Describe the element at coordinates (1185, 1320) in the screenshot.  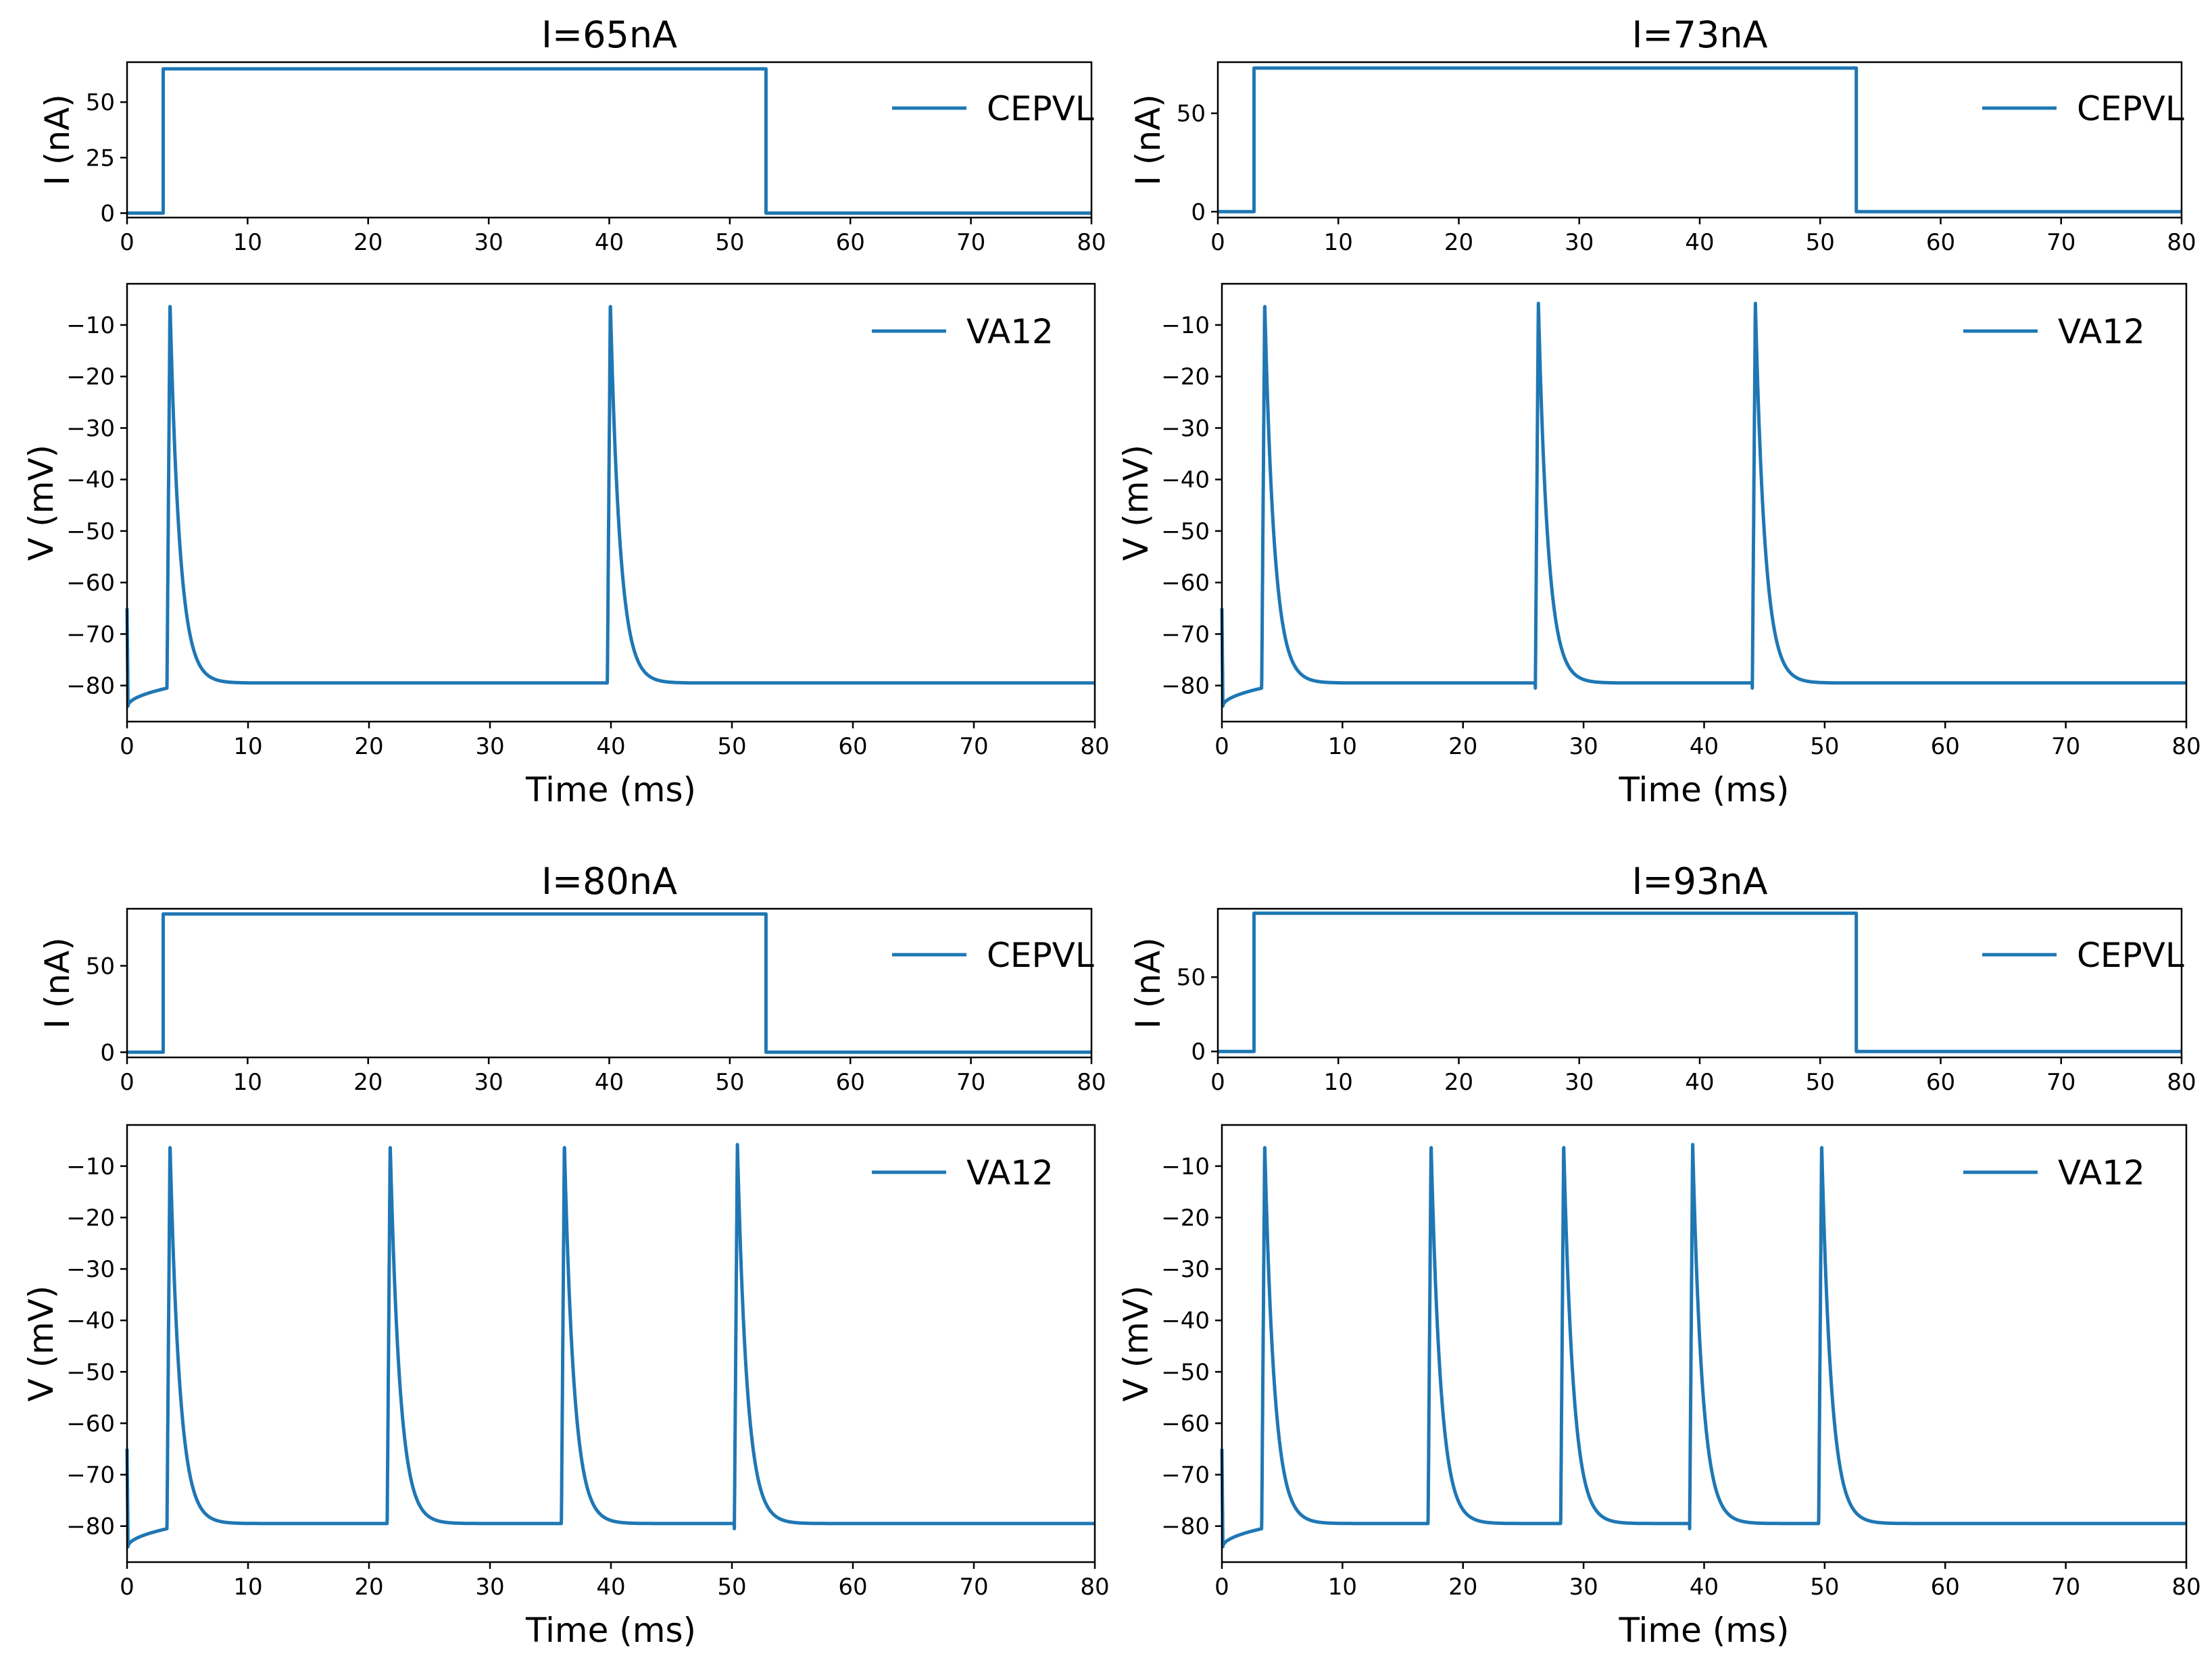
I see `y-tick-label: −40` at that location.